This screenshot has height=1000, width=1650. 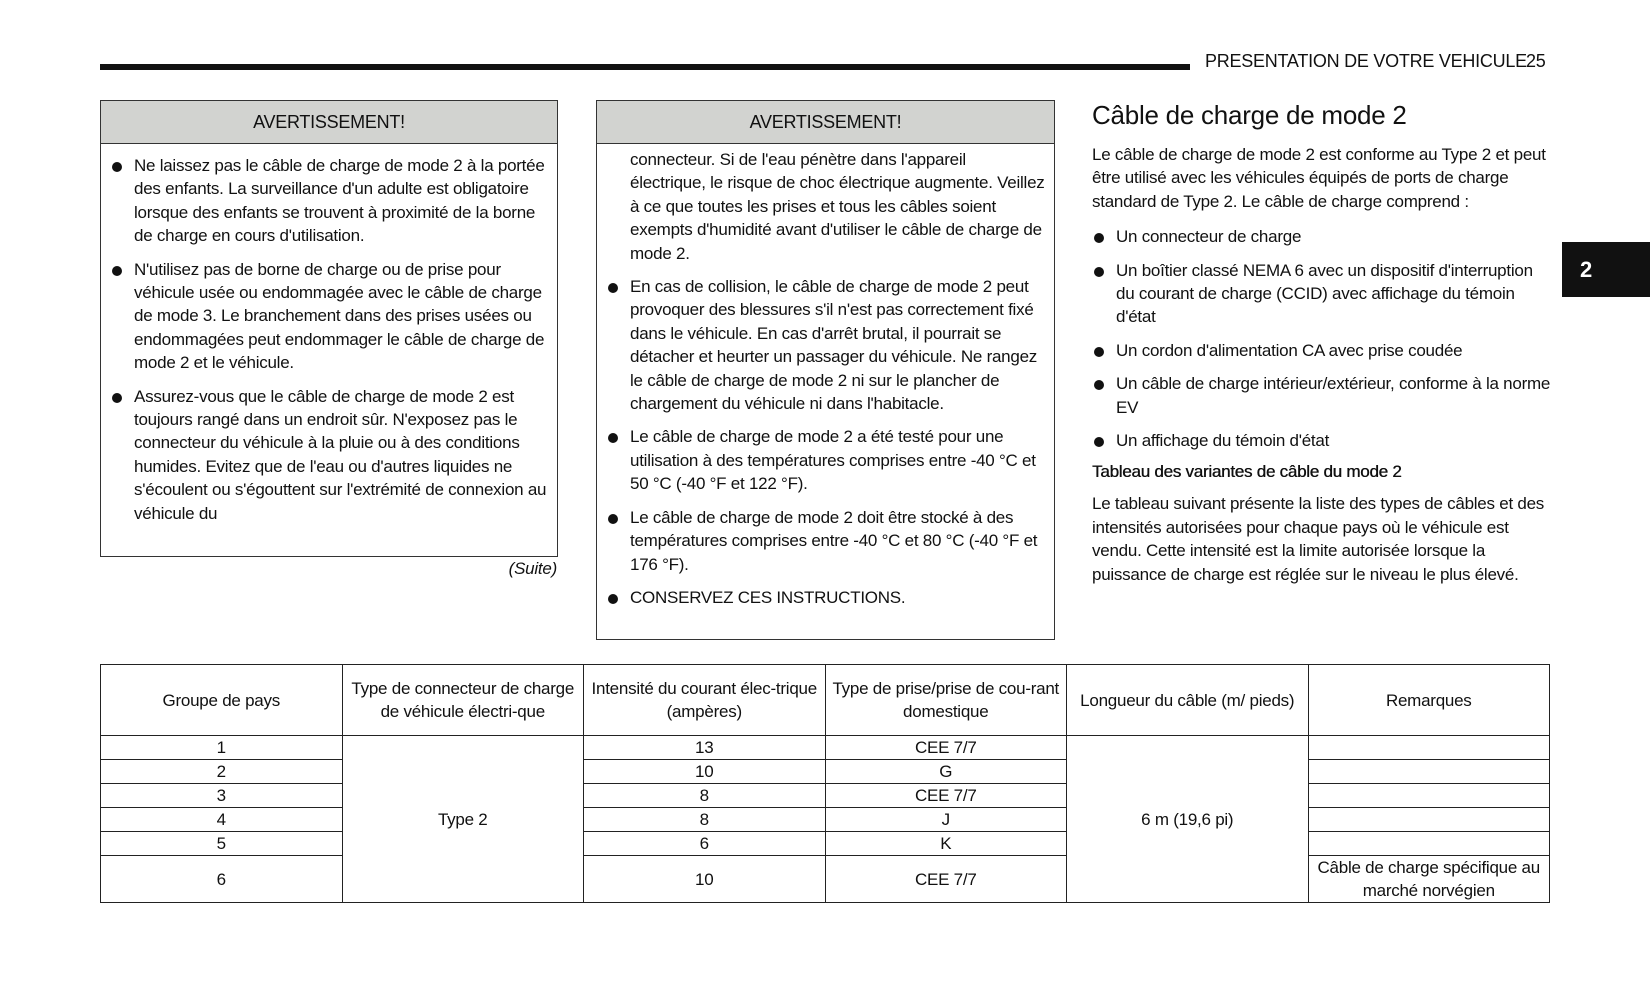 I want to click on table-subheading: Tableau des variantes de câble du mode 2, so click(x=1247, y=472).